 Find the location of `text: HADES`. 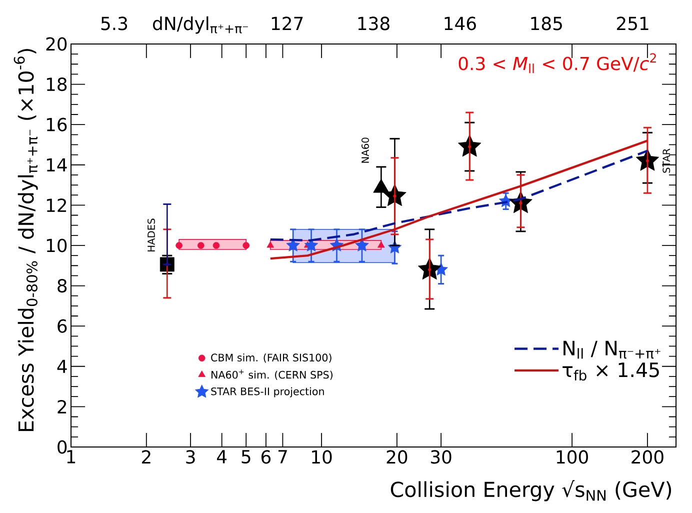

text: HADES is located at coordinates (151, 235).